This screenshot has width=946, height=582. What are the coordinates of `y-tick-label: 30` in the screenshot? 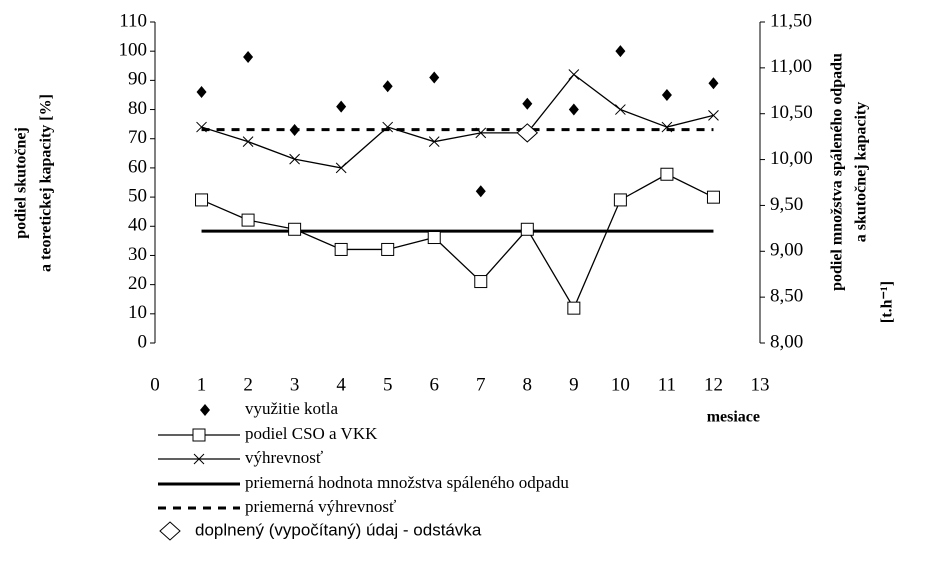 It's located at (137, 254).